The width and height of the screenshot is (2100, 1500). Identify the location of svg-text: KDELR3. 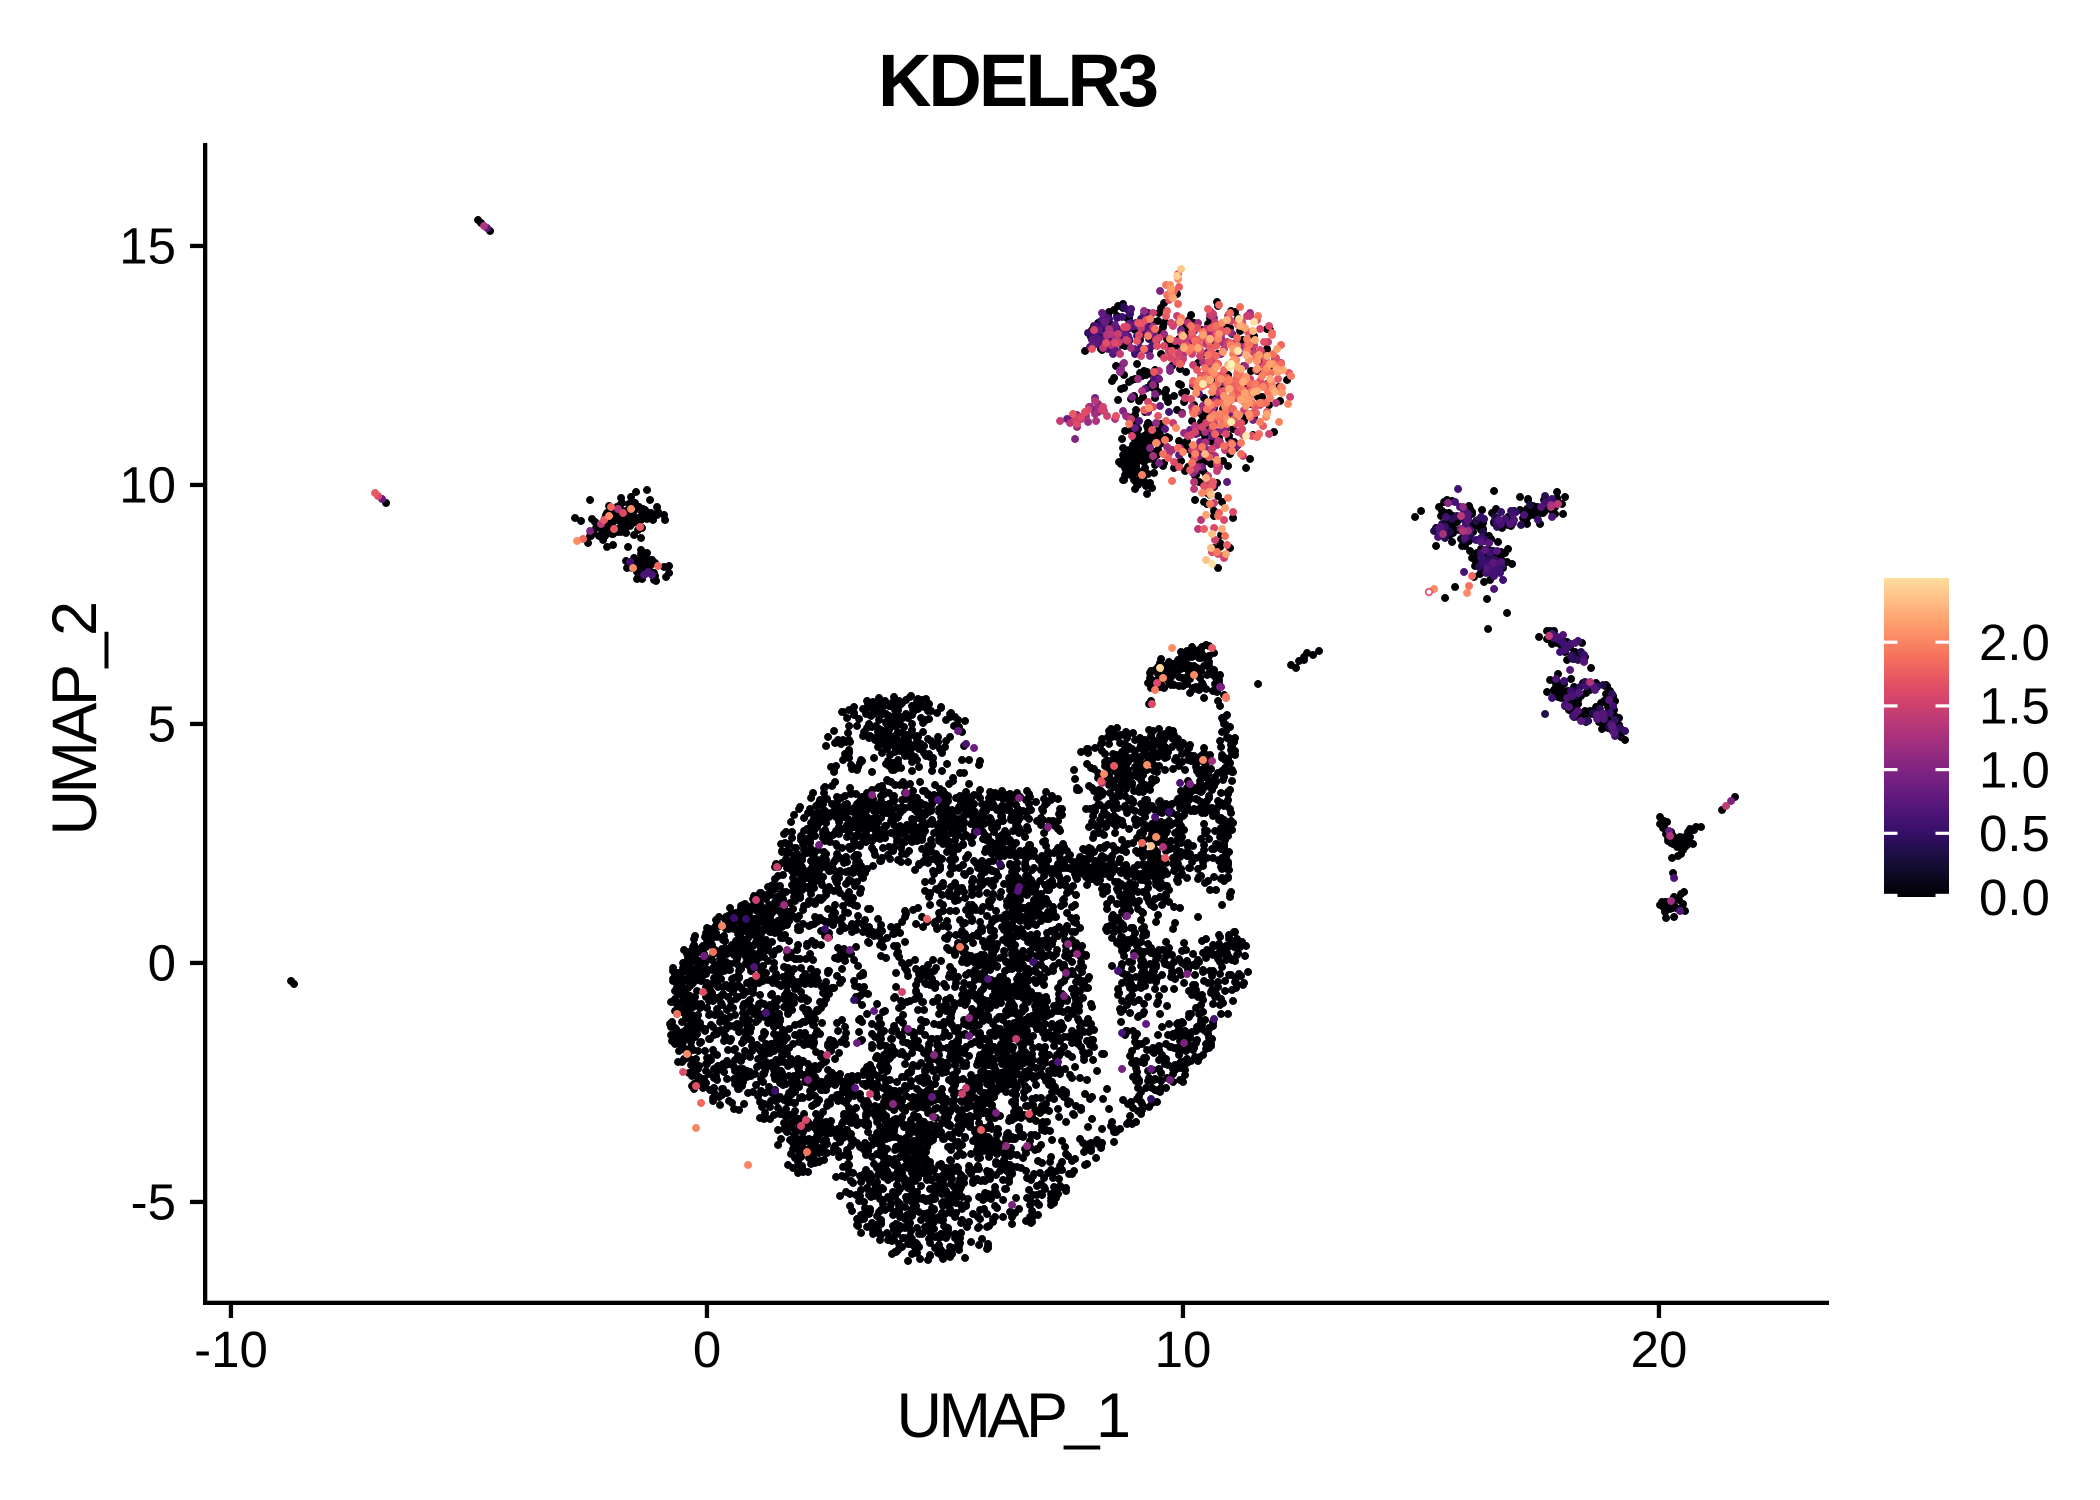
(1017, 80).